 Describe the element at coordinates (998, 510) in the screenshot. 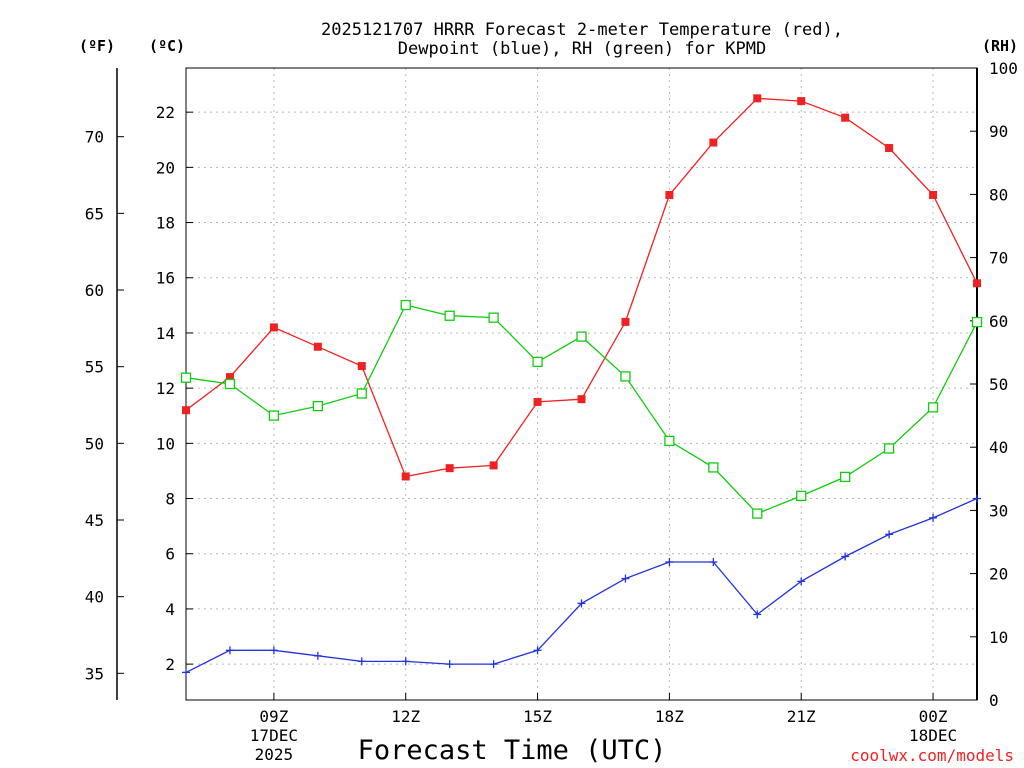

I see `tick-label-rh: 30` at that location.